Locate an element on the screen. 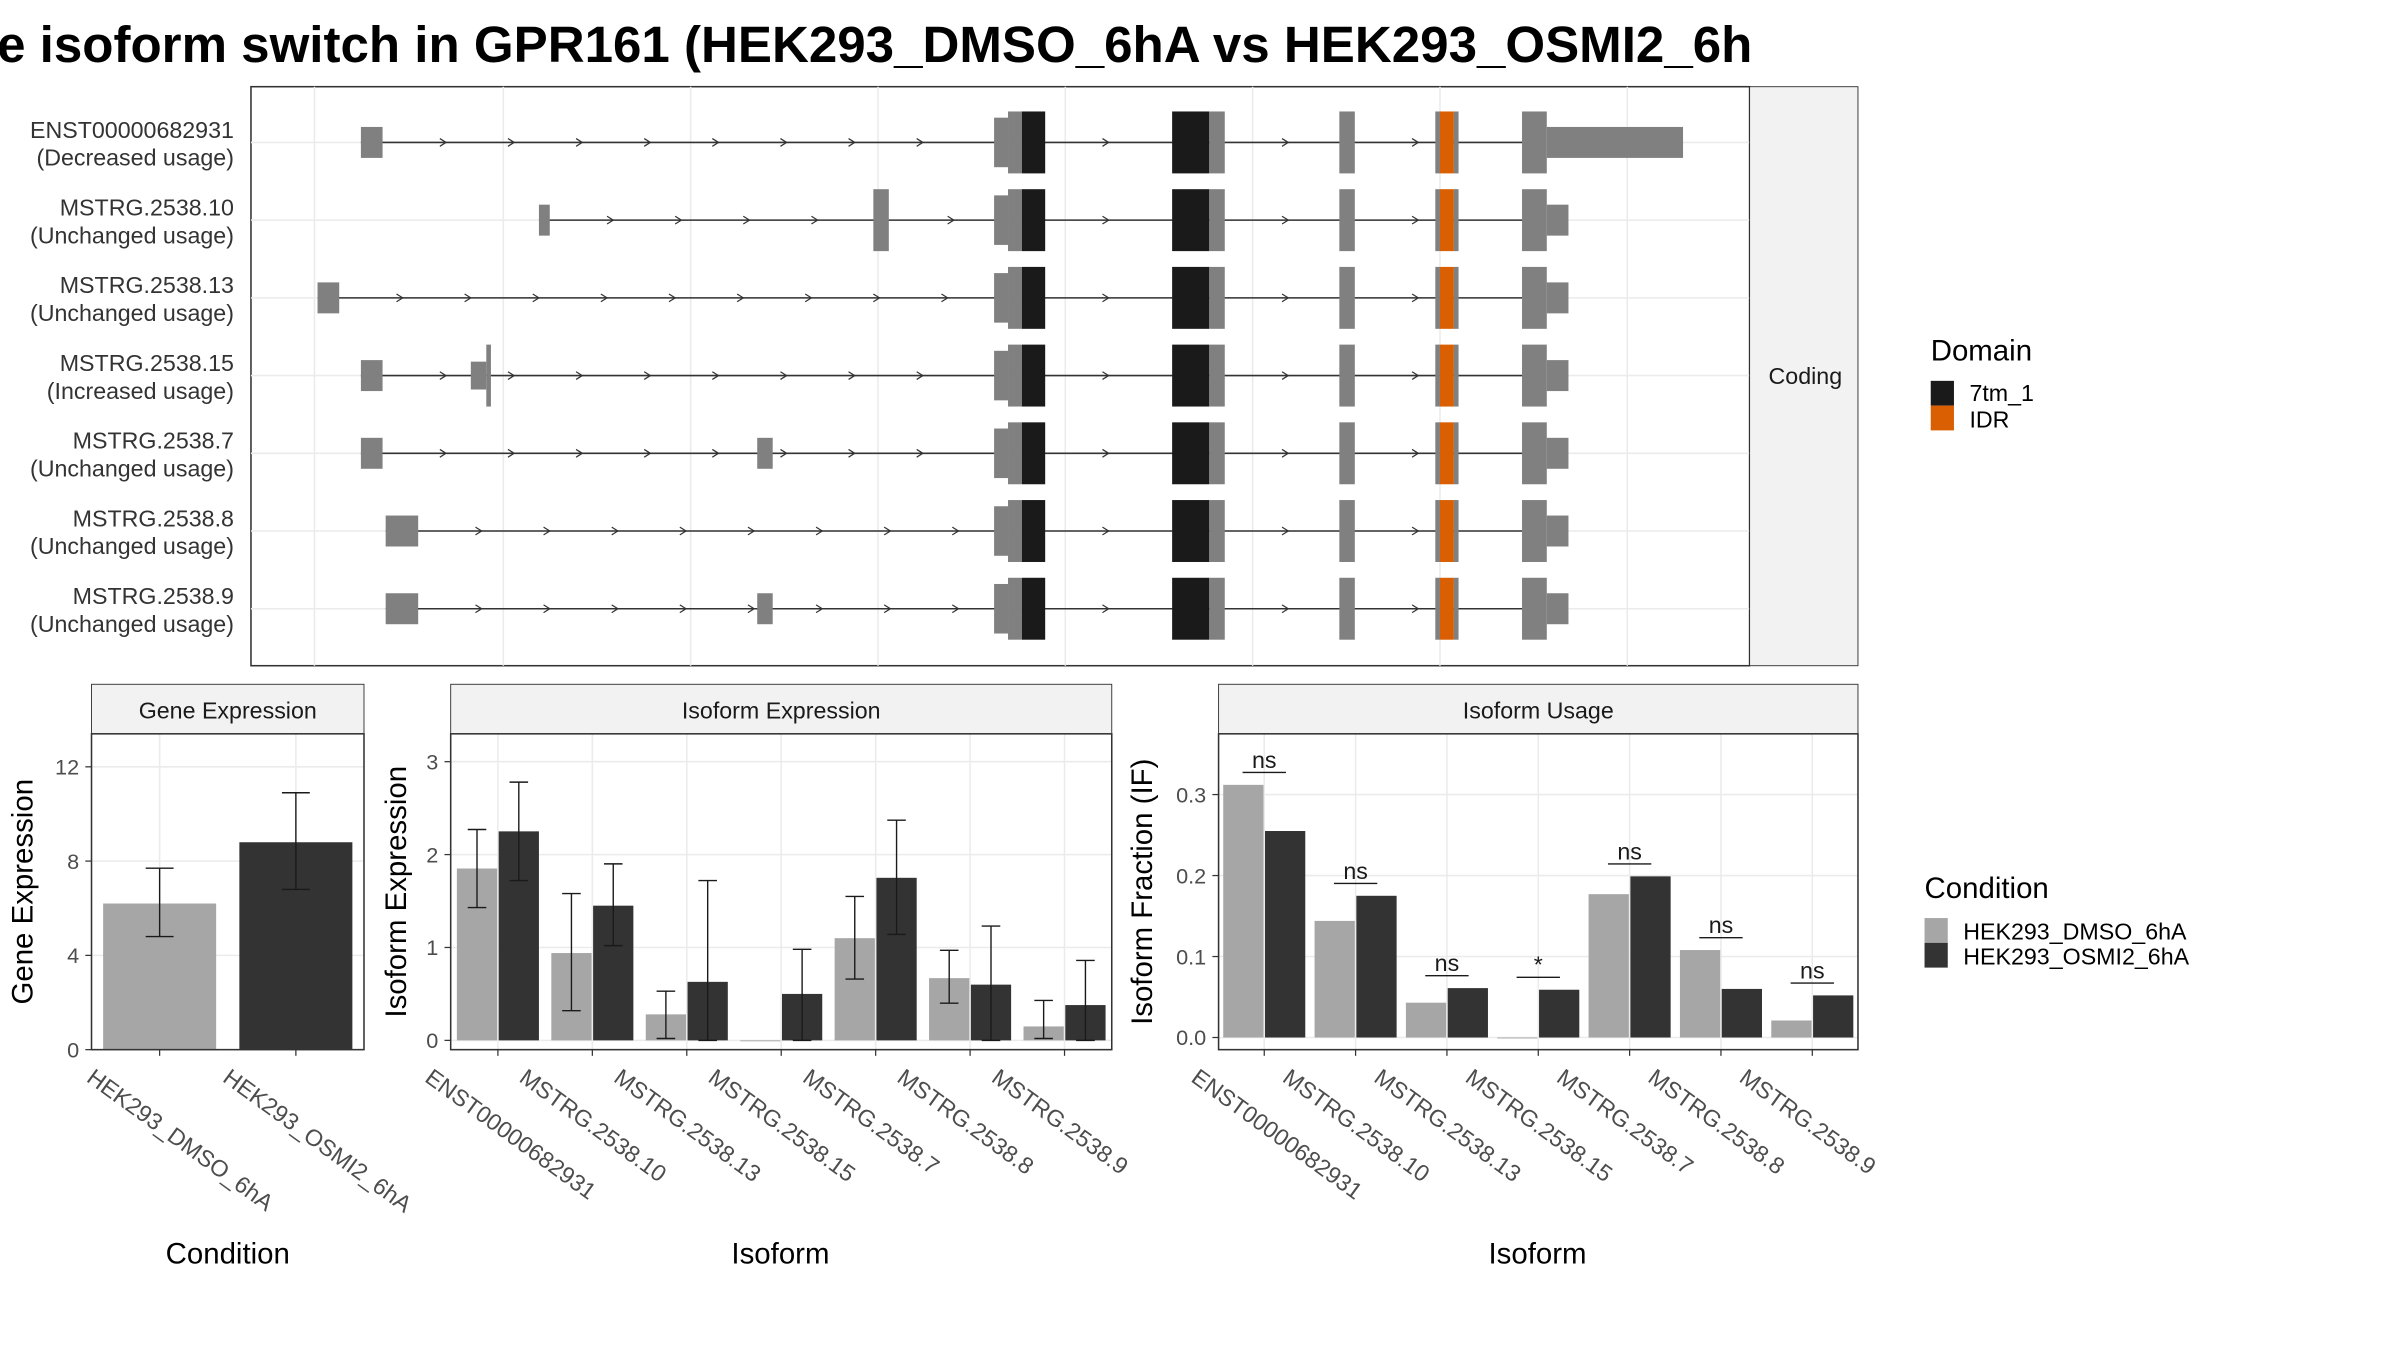 The height and width of the screenshot is (1350, 2400). y-axis-title: Isoform Fraction (IF) is located at coordinates (1142, 892).